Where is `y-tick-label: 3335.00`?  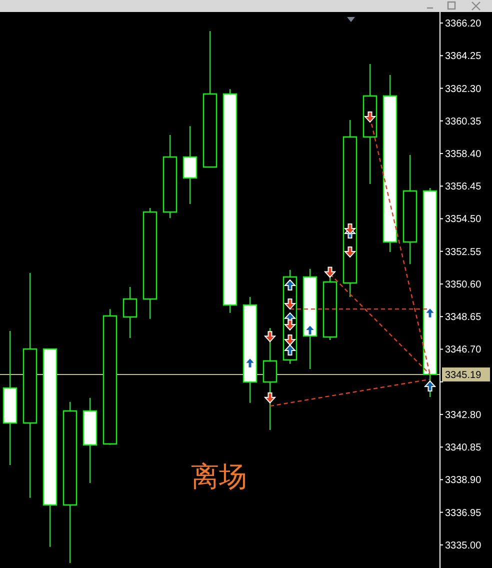
y-tick-label: 3335.00 is located at coordinates (463, 546).